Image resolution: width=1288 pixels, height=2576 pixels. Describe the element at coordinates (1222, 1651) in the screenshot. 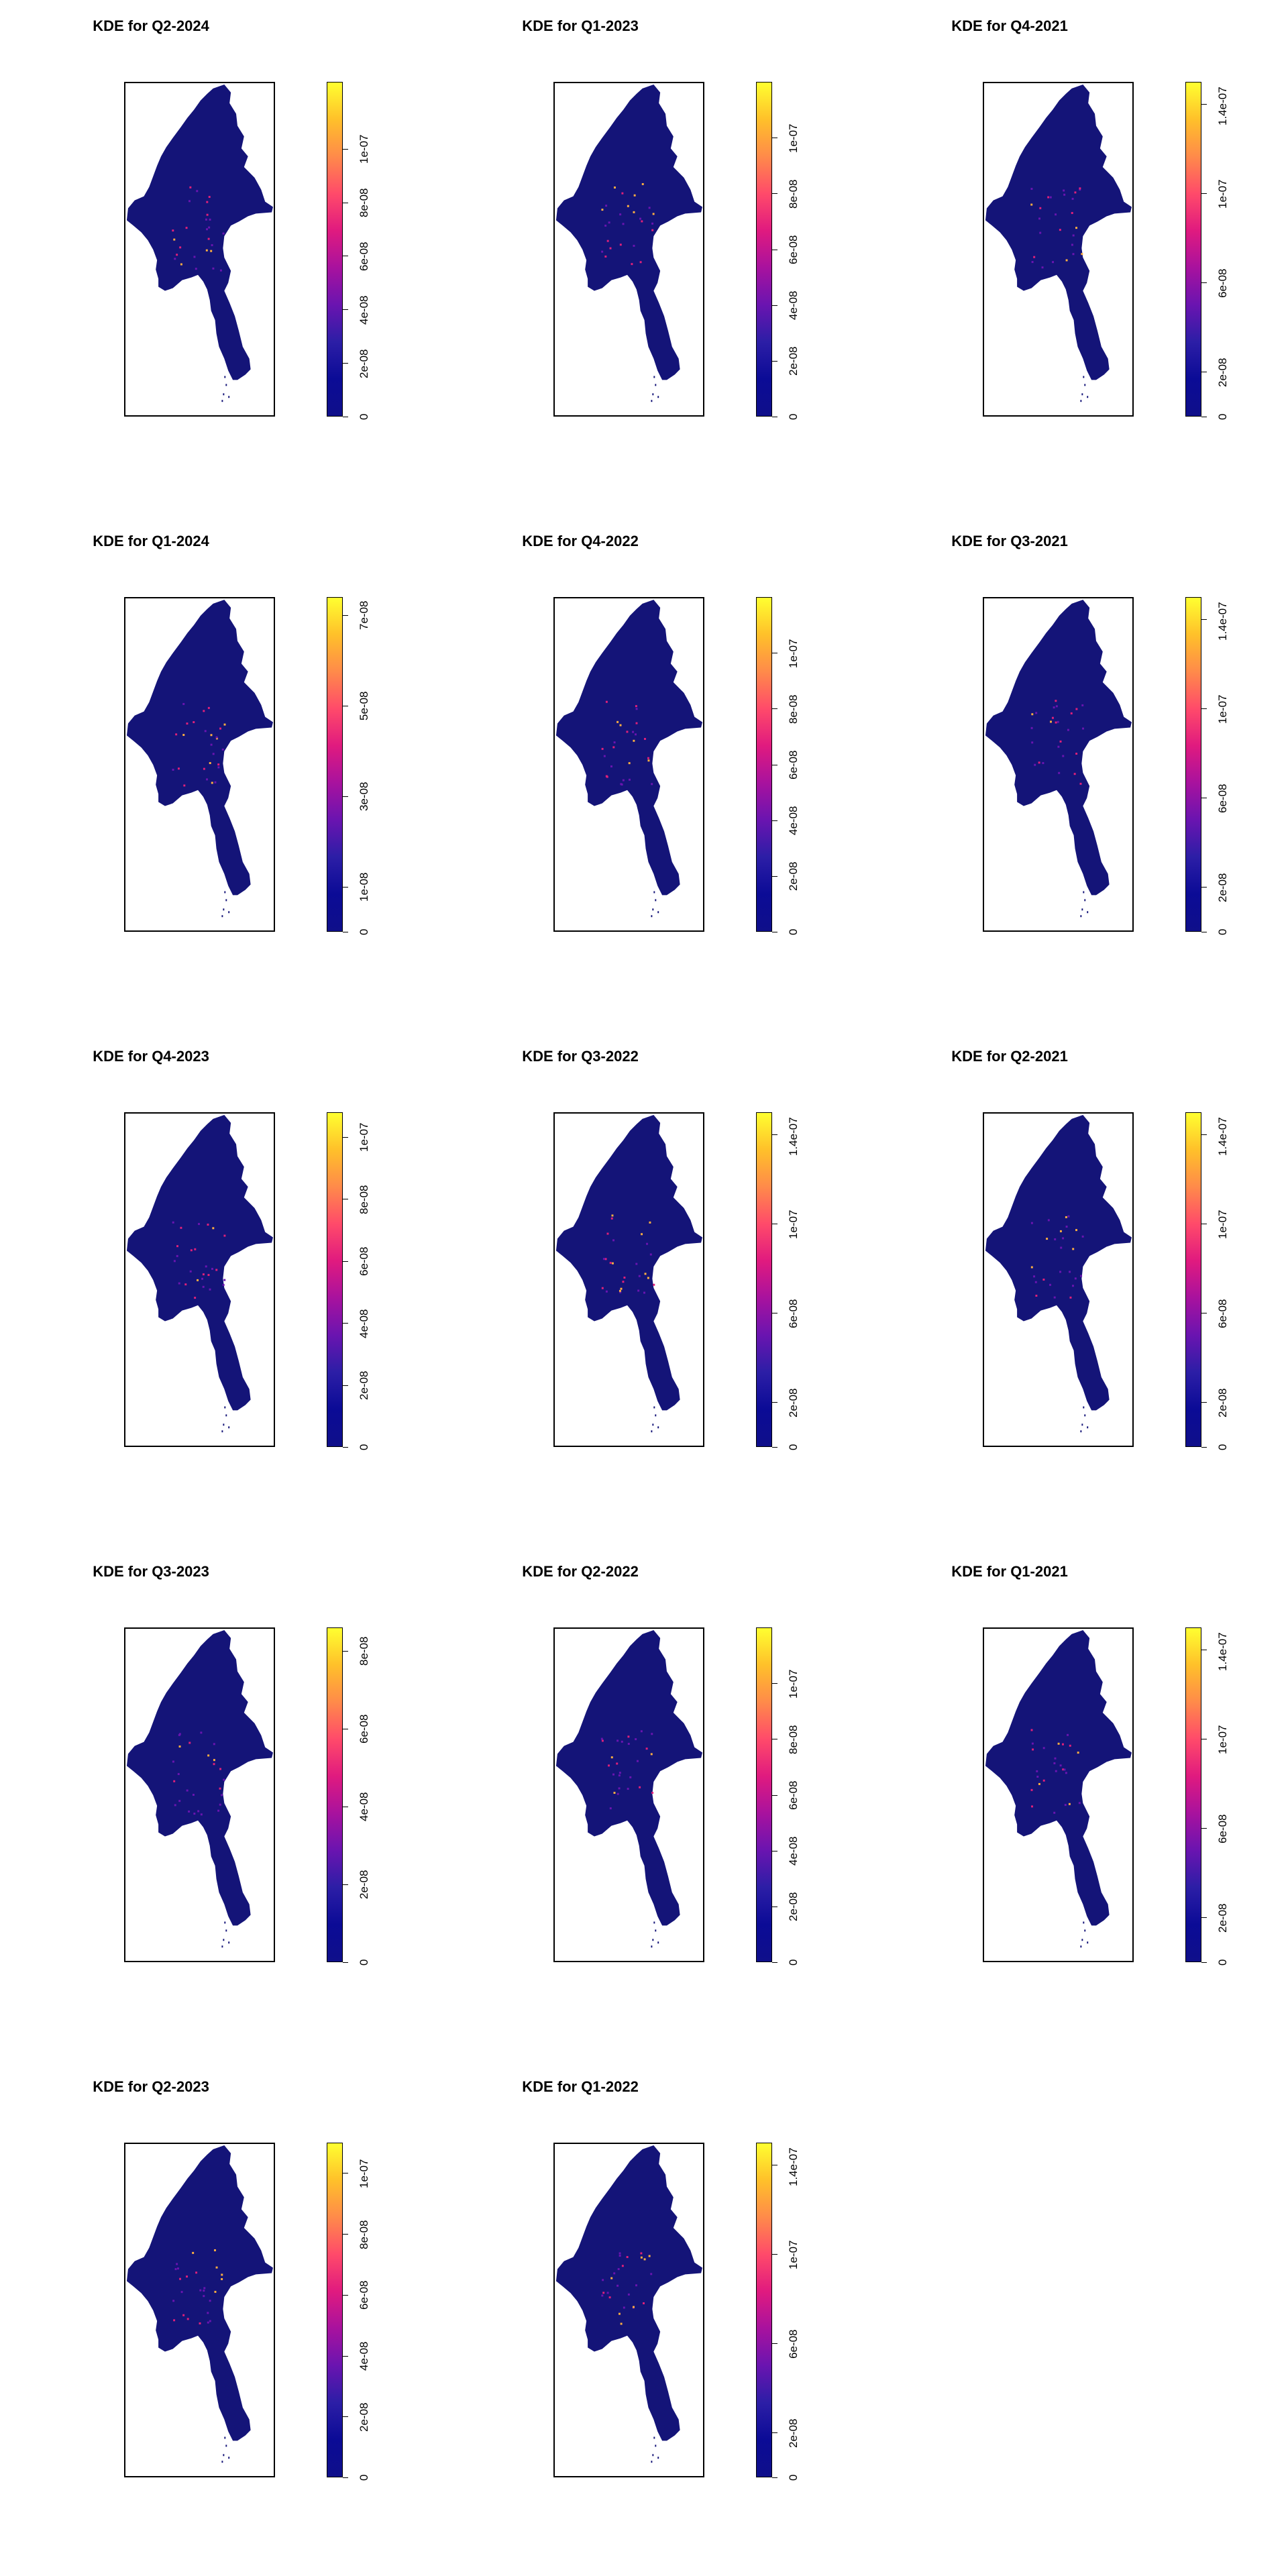

I see `legend-tick-label: 1.4e-07` at that location.